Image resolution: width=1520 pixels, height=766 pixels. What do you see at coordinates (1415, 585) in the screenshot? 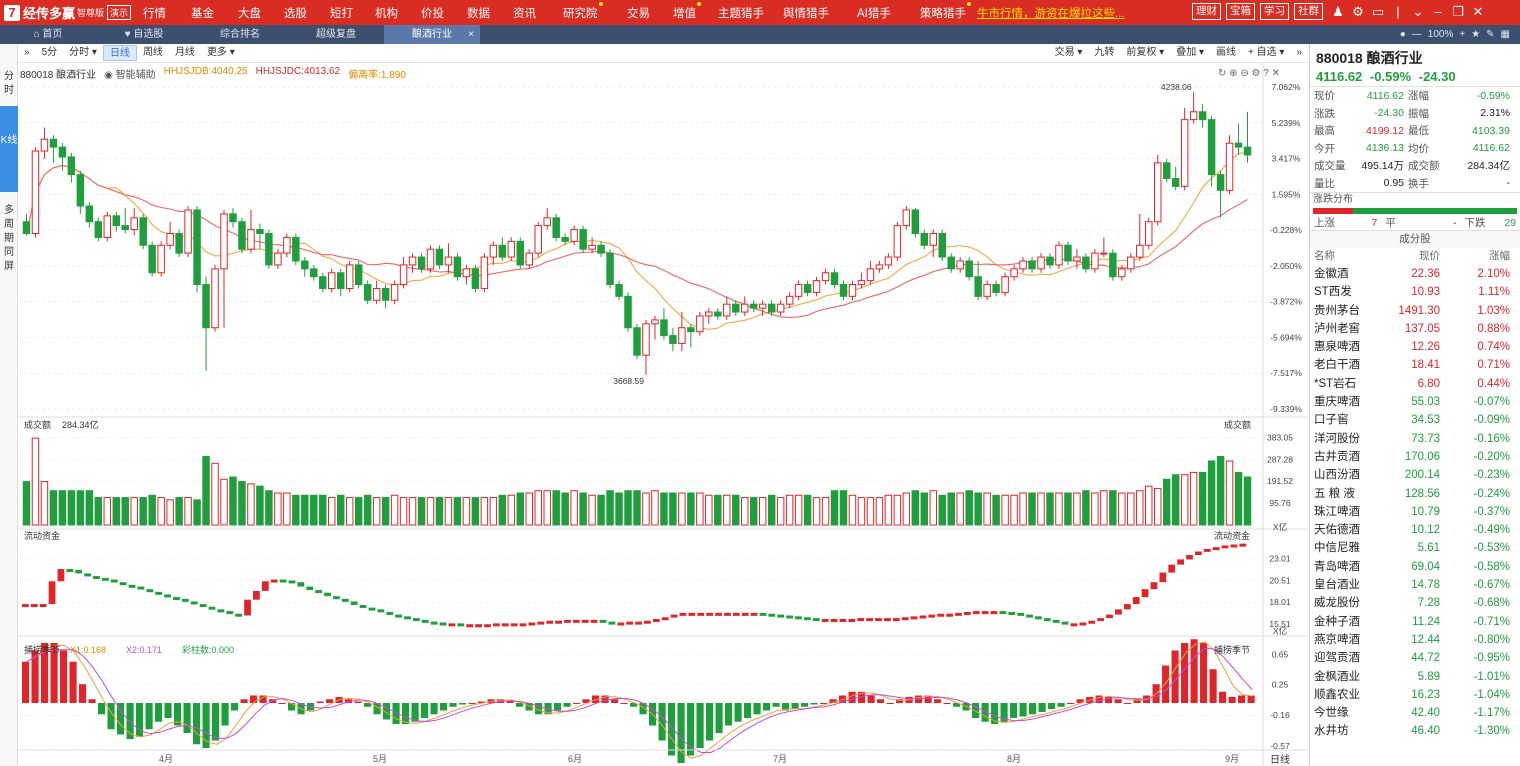
I see `component-row: 皇台酒业 14.78 -0.67%` at bounding box center [1415, 585].